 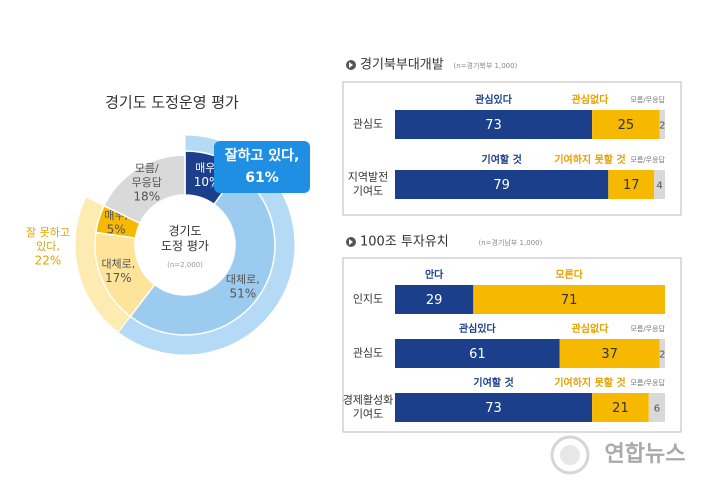 I want to click on bar-value: 61, so click(x=477, y=354).